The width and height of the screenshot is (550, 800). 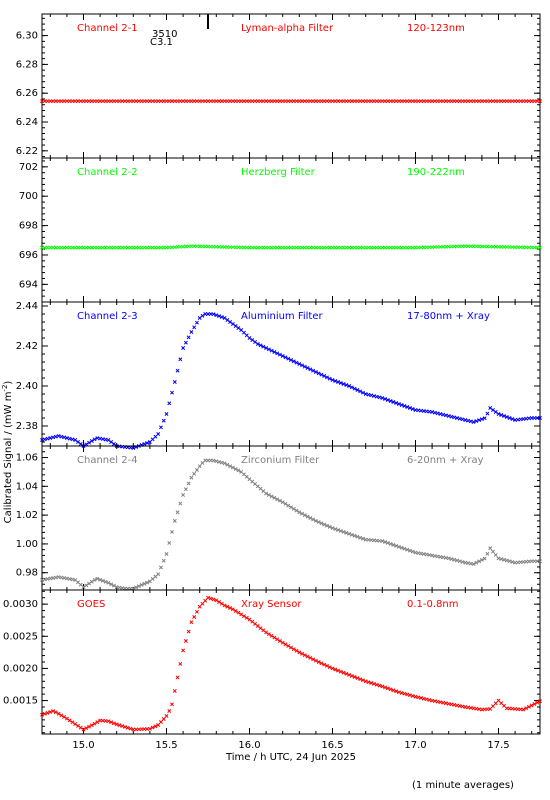 I want to click on panel-label: Aluminium Filter, so click(x=282, y=316).